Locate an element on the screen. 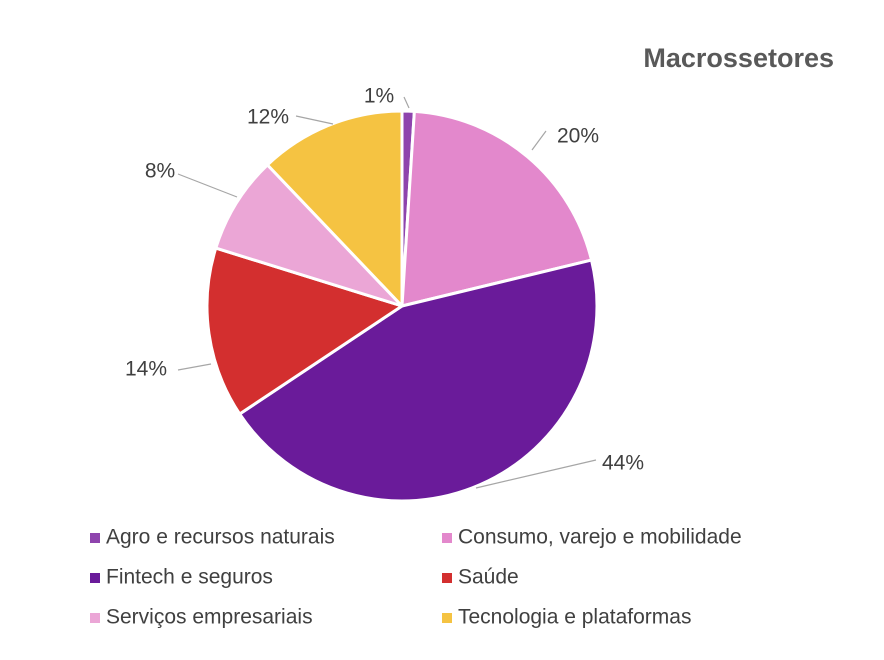 This screenshot has width=884, height=660. legend-label-2: Fintech e seguros is located at coordinates (189, 577).